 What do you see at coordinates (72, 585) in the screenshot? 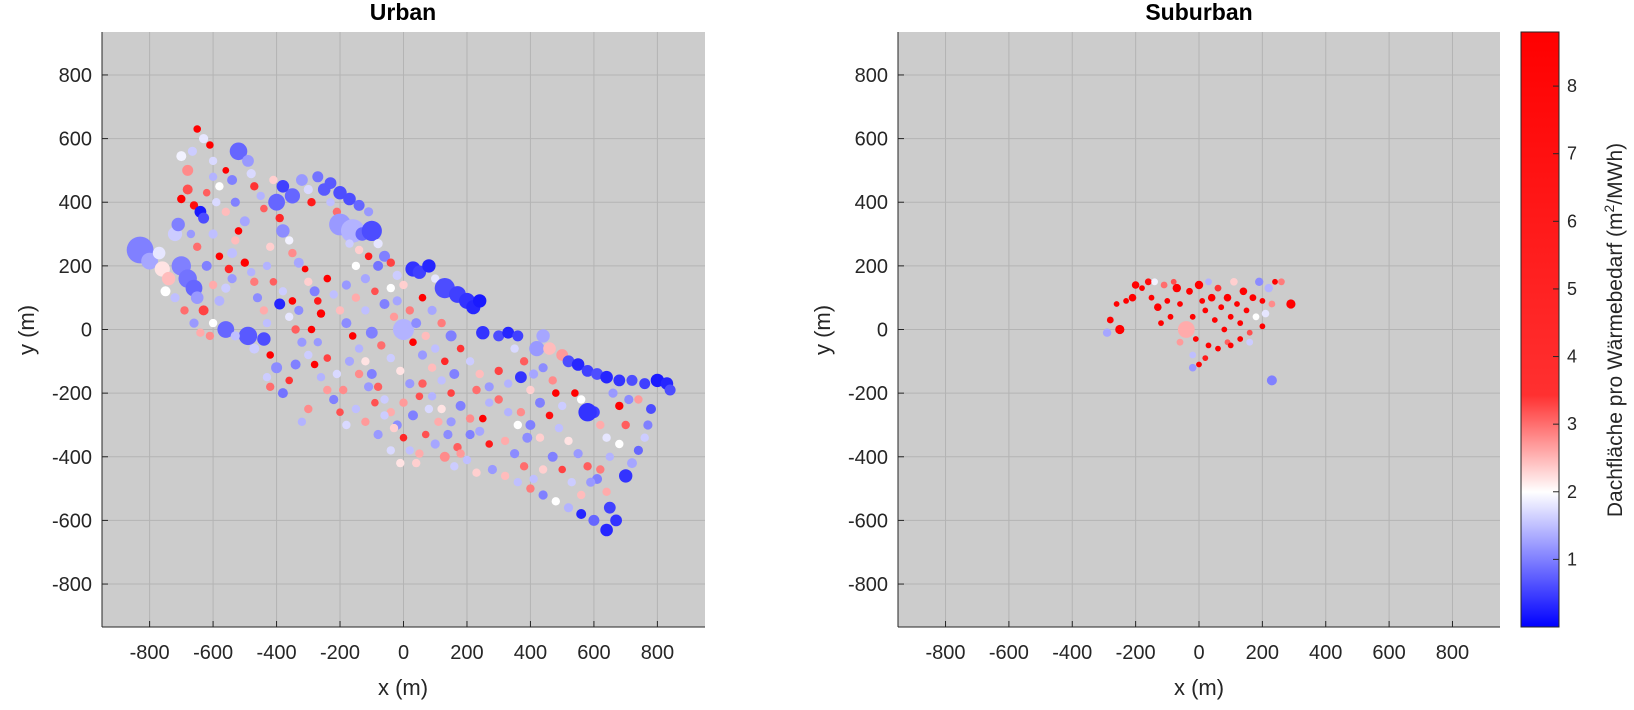
I see `urban-y-tick-label: -800` at bounding box center [72, 585].